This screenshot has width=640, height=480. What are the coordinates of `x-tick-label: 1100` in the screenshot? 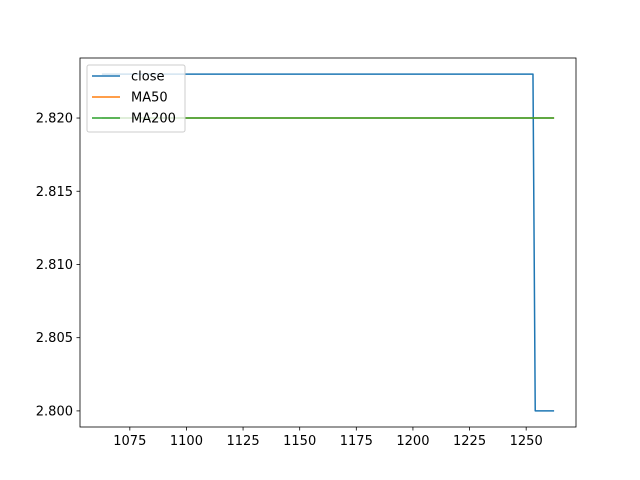 It's located at (186, 441).